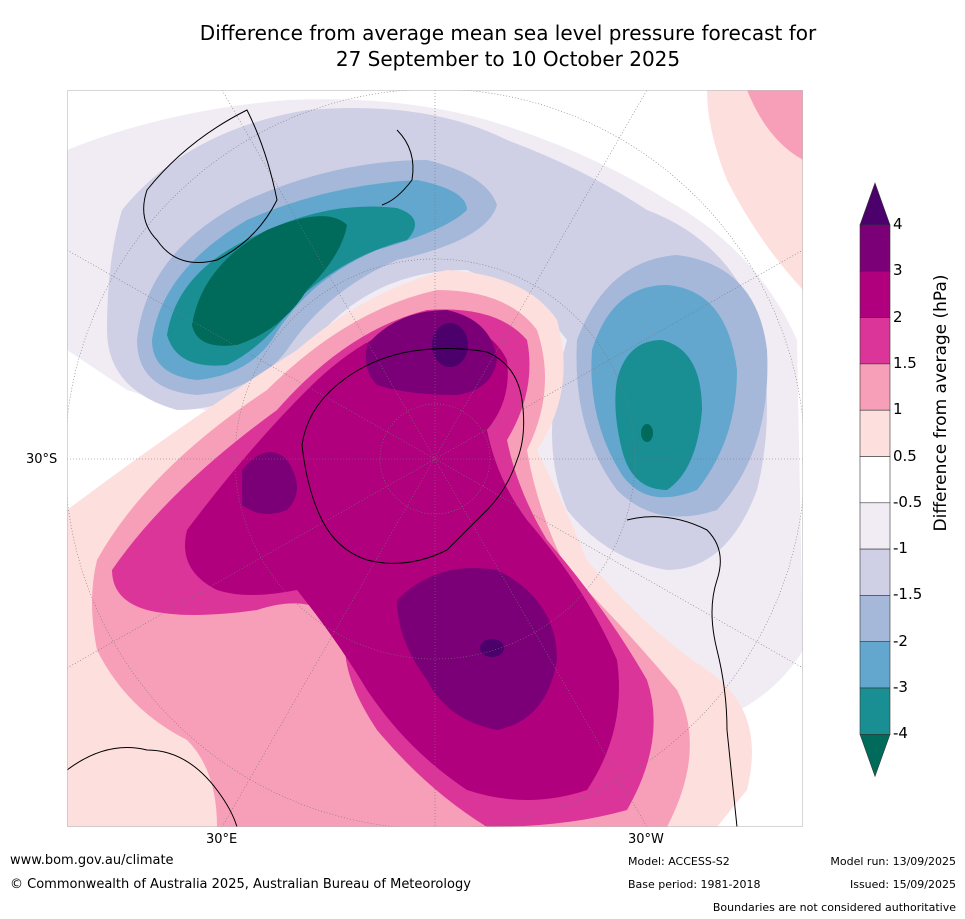 This screenshot has height=919, width=965. Describe the element at coordinates (900, 733) in the screenshot. I see `colorbar-tick-label: -4` at that location.